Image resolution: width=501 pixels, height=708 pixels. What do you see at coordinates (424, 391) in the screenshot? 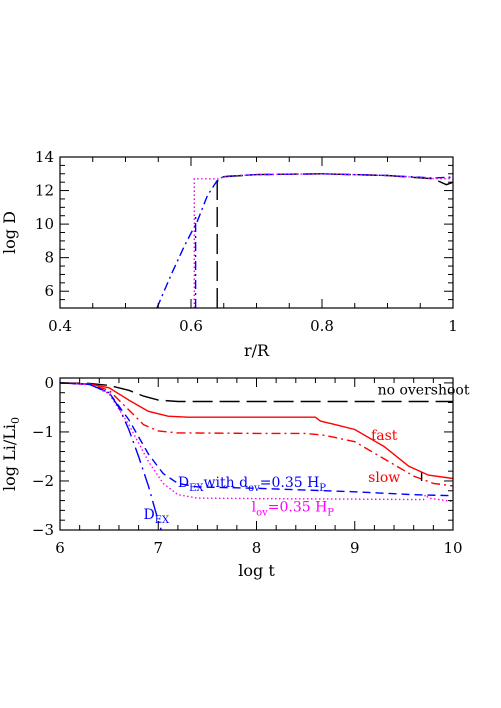
I see `annotation: no overshoot` at bounding box center [424, 391].